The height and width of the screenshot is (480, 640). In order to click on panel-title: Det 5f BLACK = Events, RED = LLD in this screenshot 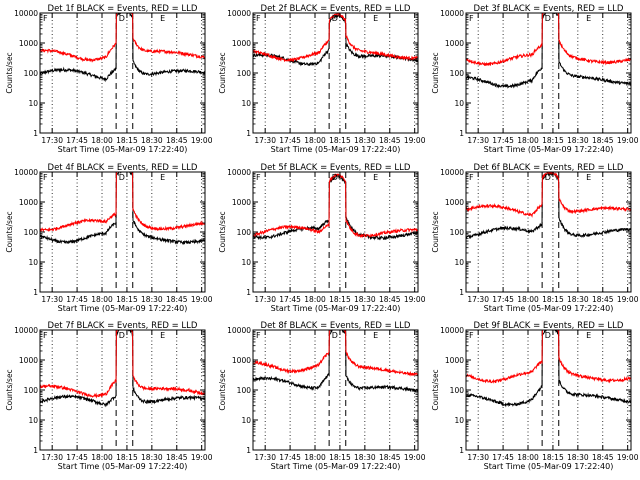, I will do `click(336, 168)`.